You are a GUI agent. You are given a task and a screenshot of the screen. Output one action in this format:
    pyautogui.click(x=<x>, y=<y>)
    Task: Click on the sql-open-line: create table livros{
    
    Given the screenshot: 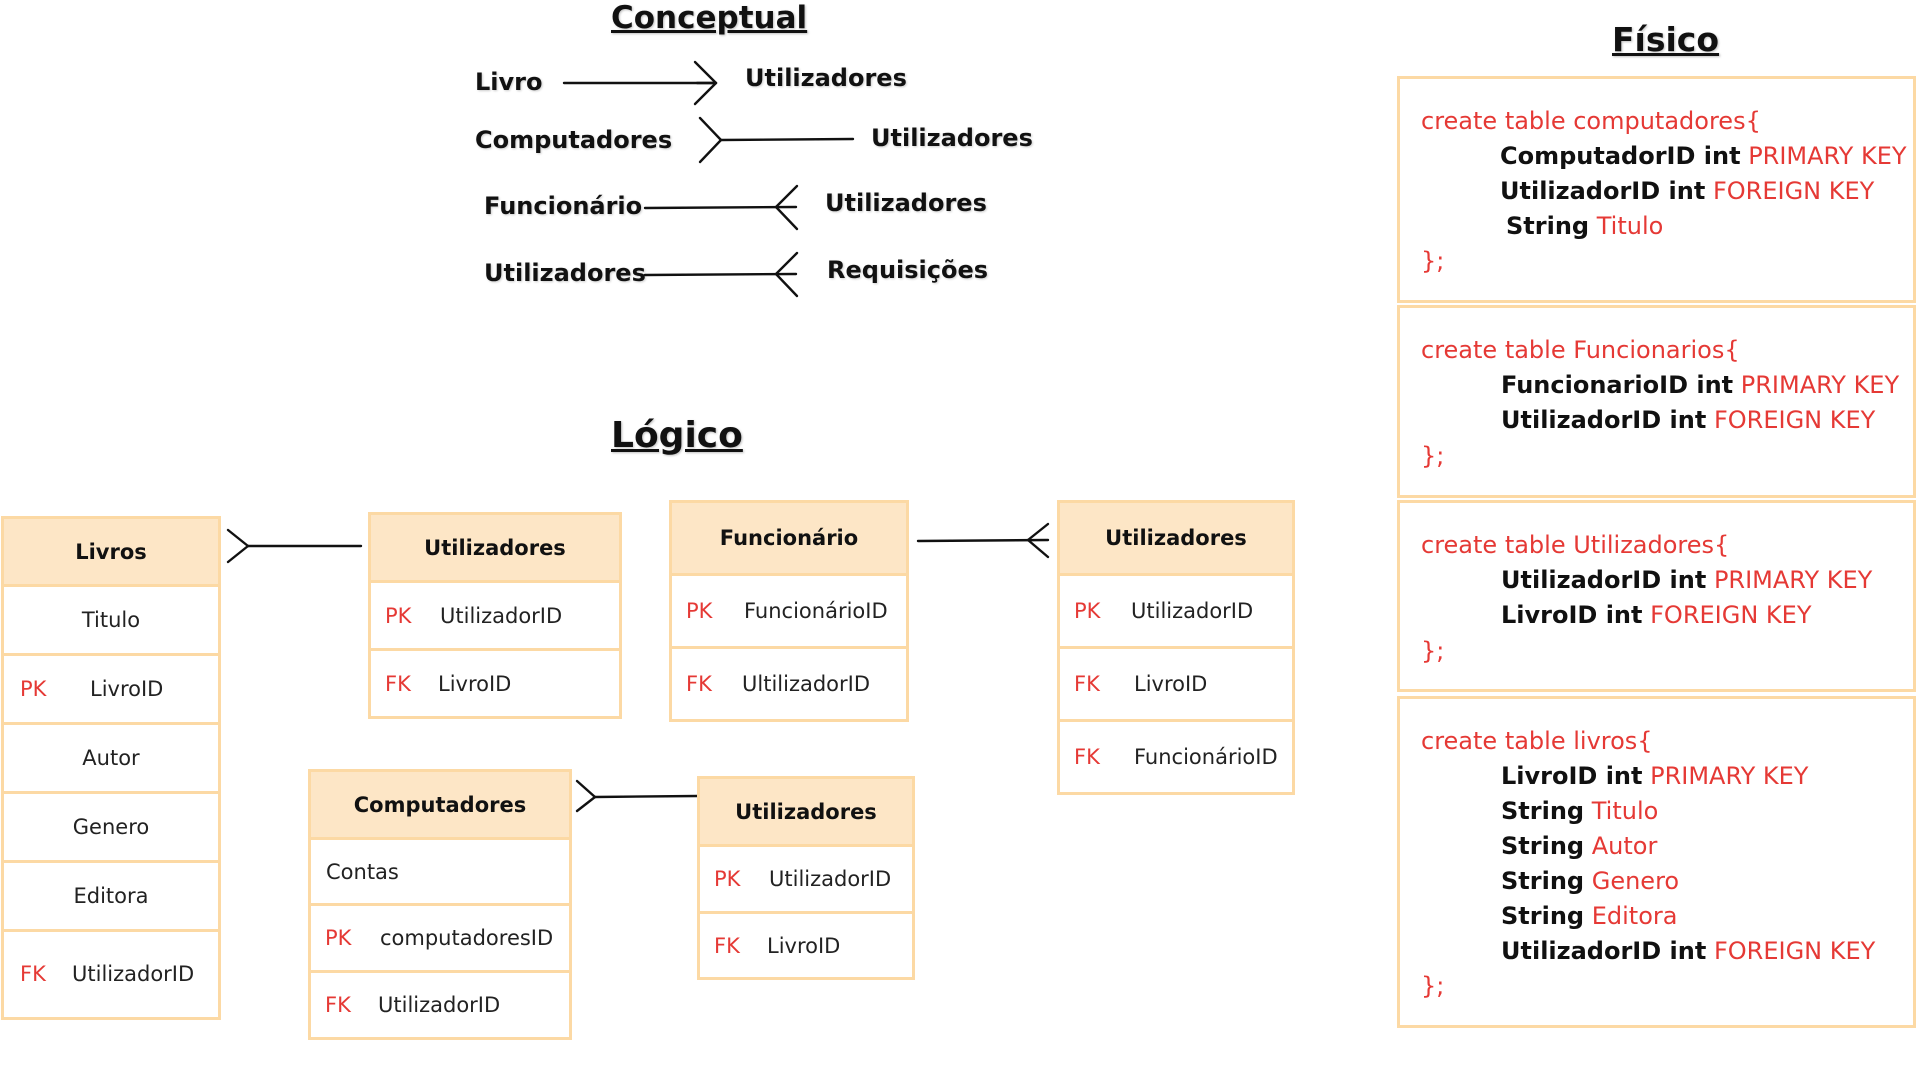 What is the action you would take?
    pyautogui.click(x=1537, y=741)
    